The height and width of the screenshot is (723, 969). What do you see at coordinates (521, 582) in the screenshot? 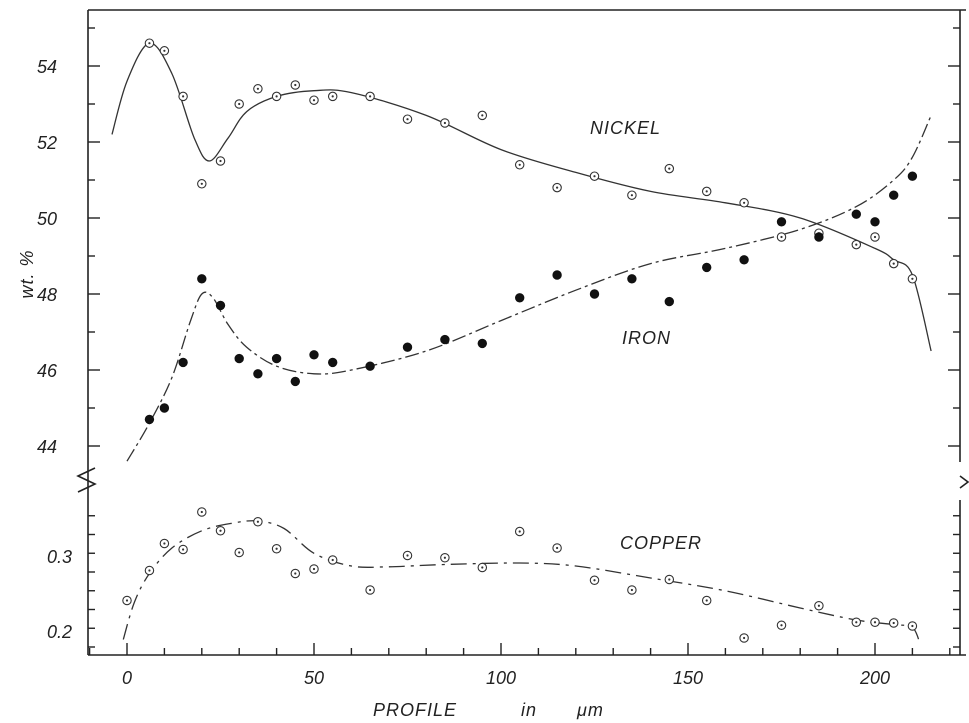
I see `fit-curve-copper` at bounding box center [521, 582].